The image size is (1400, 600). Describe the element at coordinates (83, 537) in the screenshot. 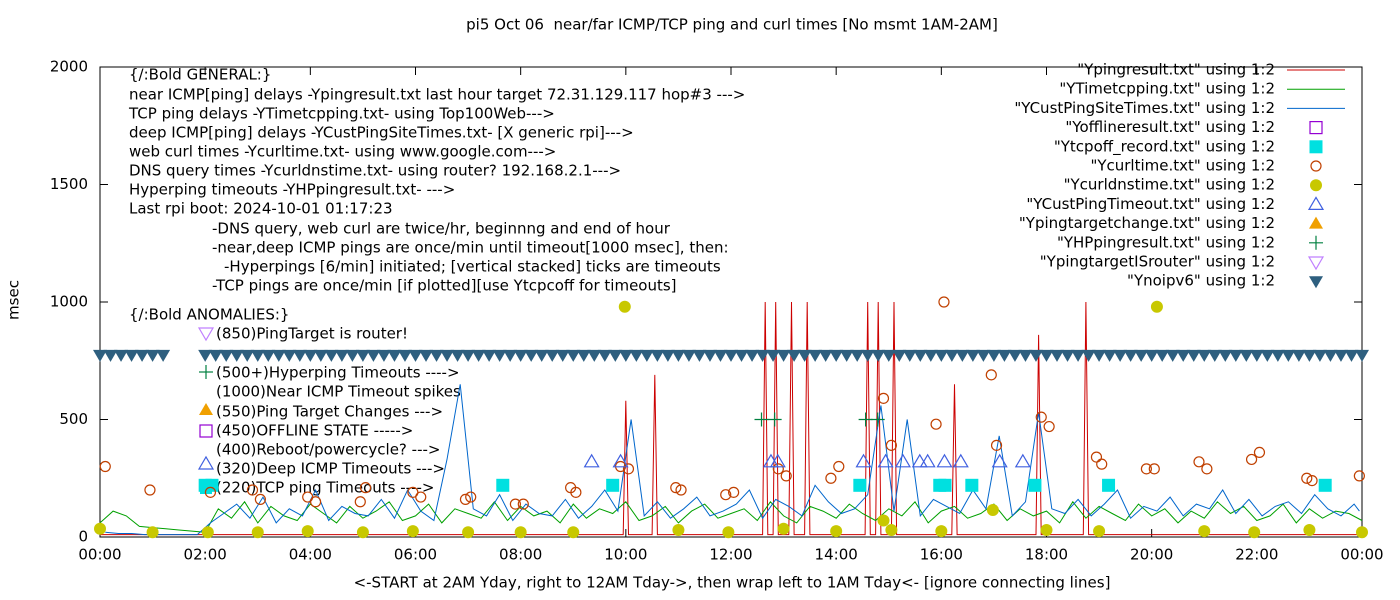

I see `y-tick-label: 0` at that location.